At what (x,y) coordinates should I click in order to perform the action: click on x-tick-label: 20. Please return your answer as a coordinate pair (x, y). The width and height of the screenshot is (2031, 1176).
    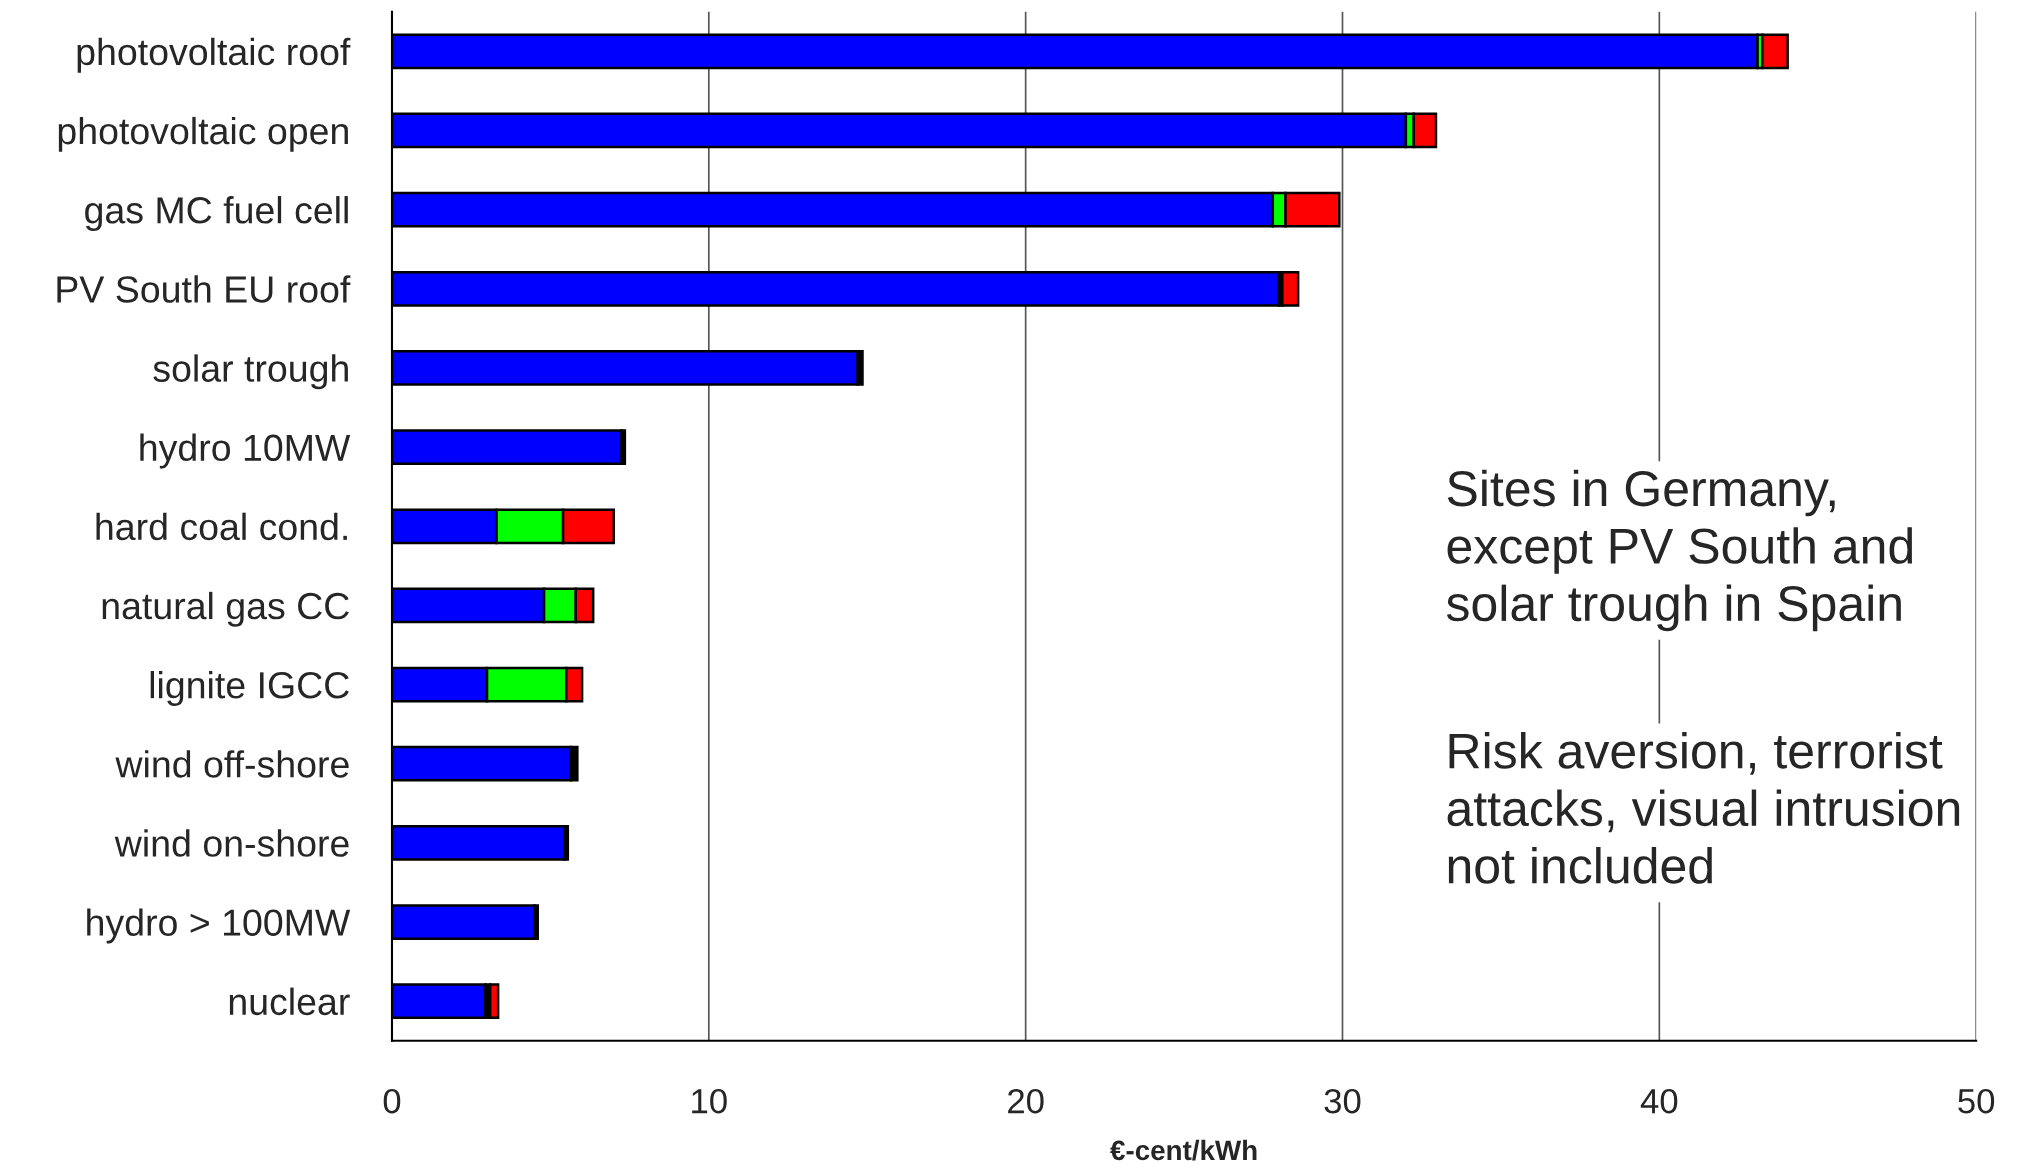
    Looking at the image, I should click on (1026, 1101).